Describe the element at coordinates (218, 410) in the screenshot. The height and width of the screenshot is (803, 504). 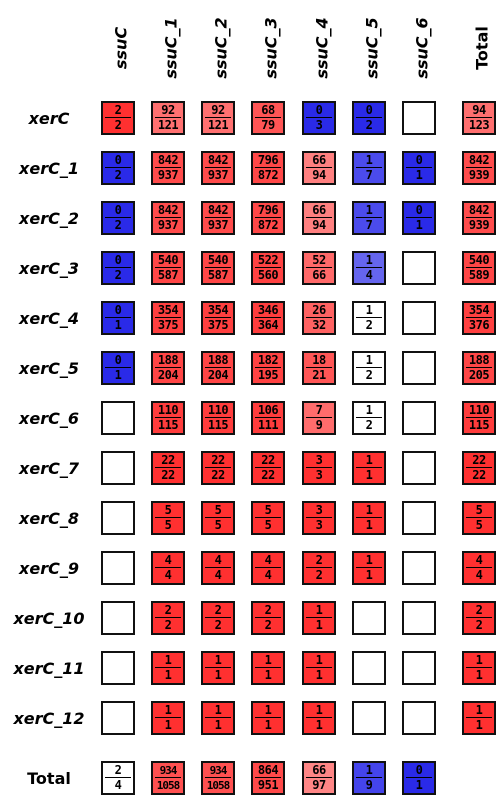
I see `cell-numerator: 110` at that location.